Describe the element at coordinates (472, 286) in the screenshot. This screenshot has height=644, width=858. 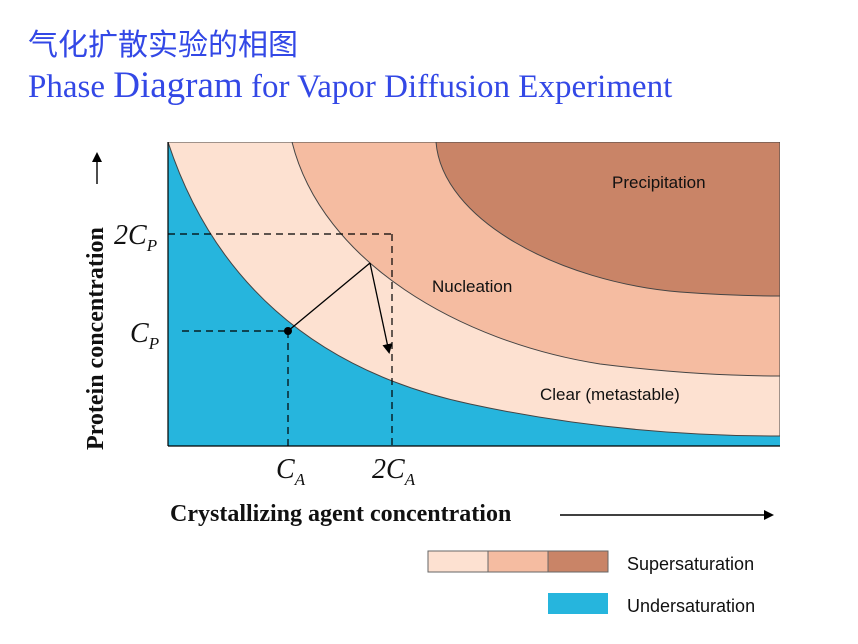
I see `nucleation-label: Nucleation` at that location.